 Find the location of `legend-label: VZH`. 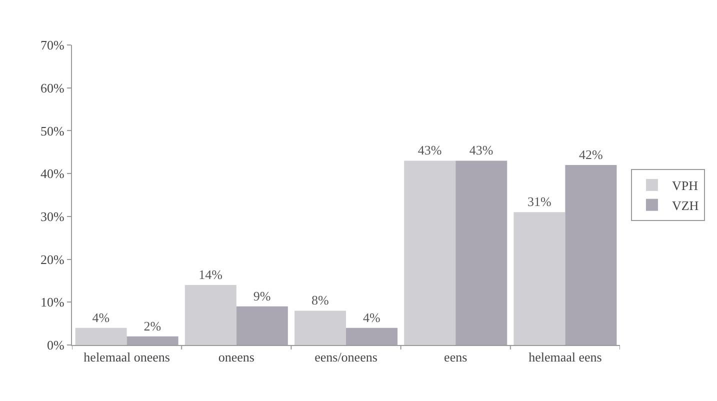

legend-label: VZH is located at coordinates (685, 205).